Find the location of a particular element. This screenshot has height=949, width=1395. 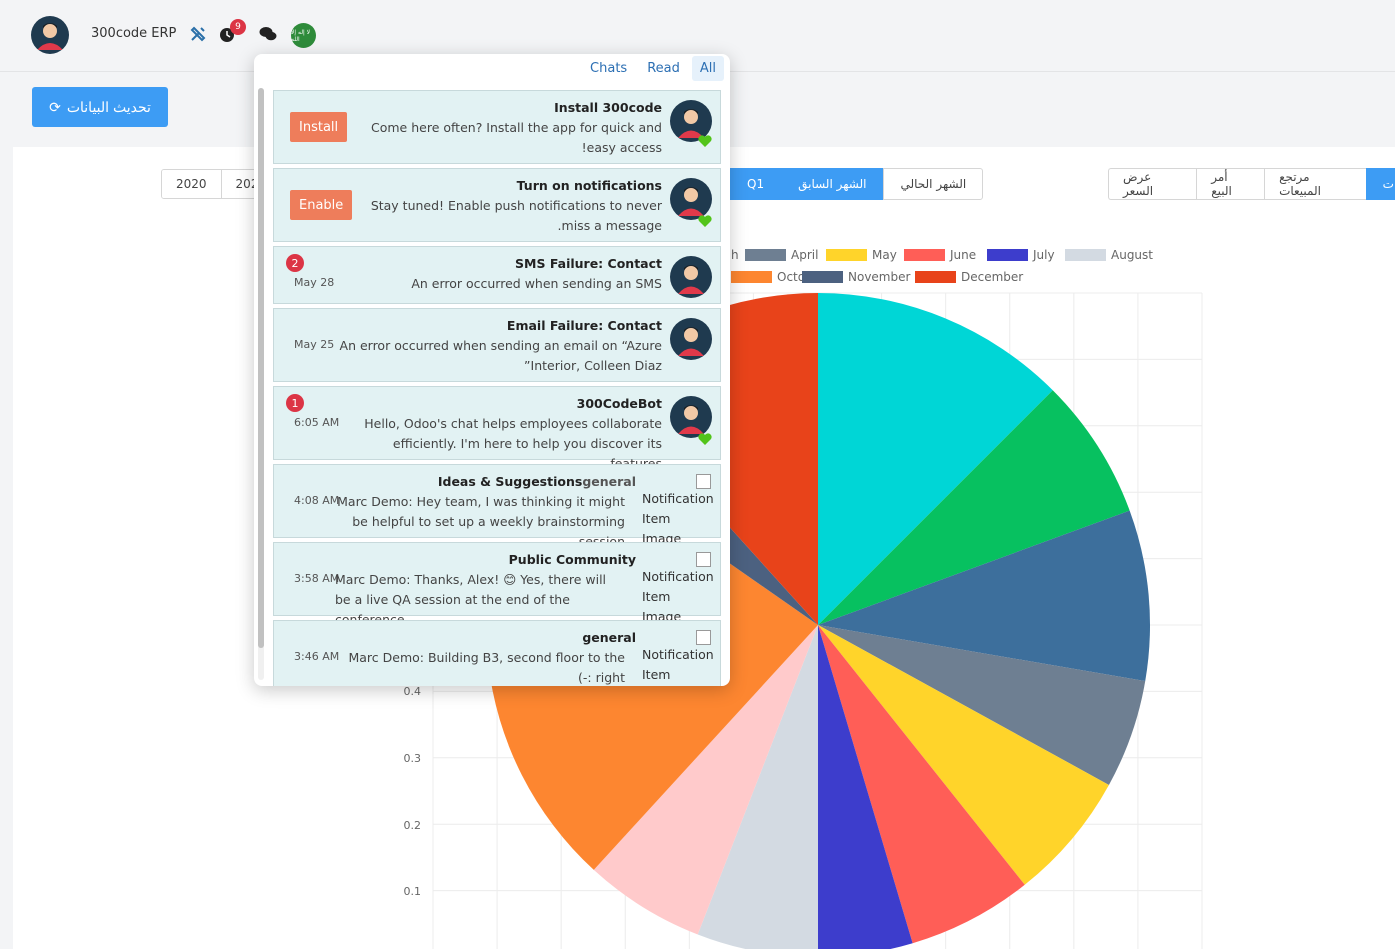

activity-count-badge: 9 is located at coordinates (238, 27).